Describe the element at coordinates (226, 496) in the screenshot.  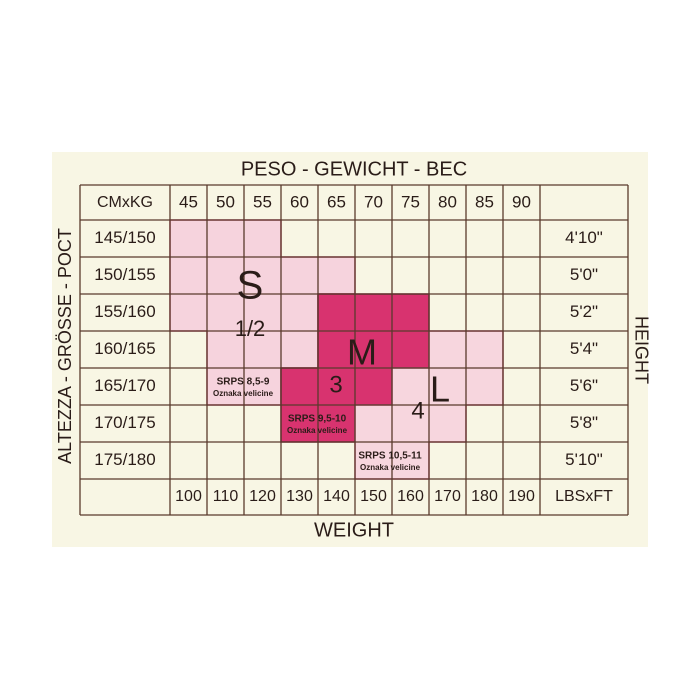
I see `lbs-label: 110` at that location.